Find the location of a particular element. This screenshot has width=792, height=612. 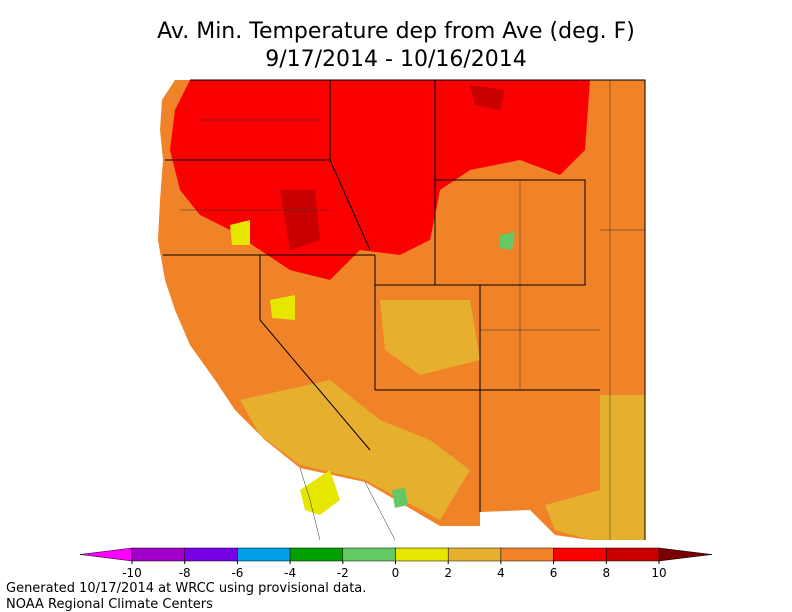

colorbar-tick-label: 10 is located at coordinates (658, 573).